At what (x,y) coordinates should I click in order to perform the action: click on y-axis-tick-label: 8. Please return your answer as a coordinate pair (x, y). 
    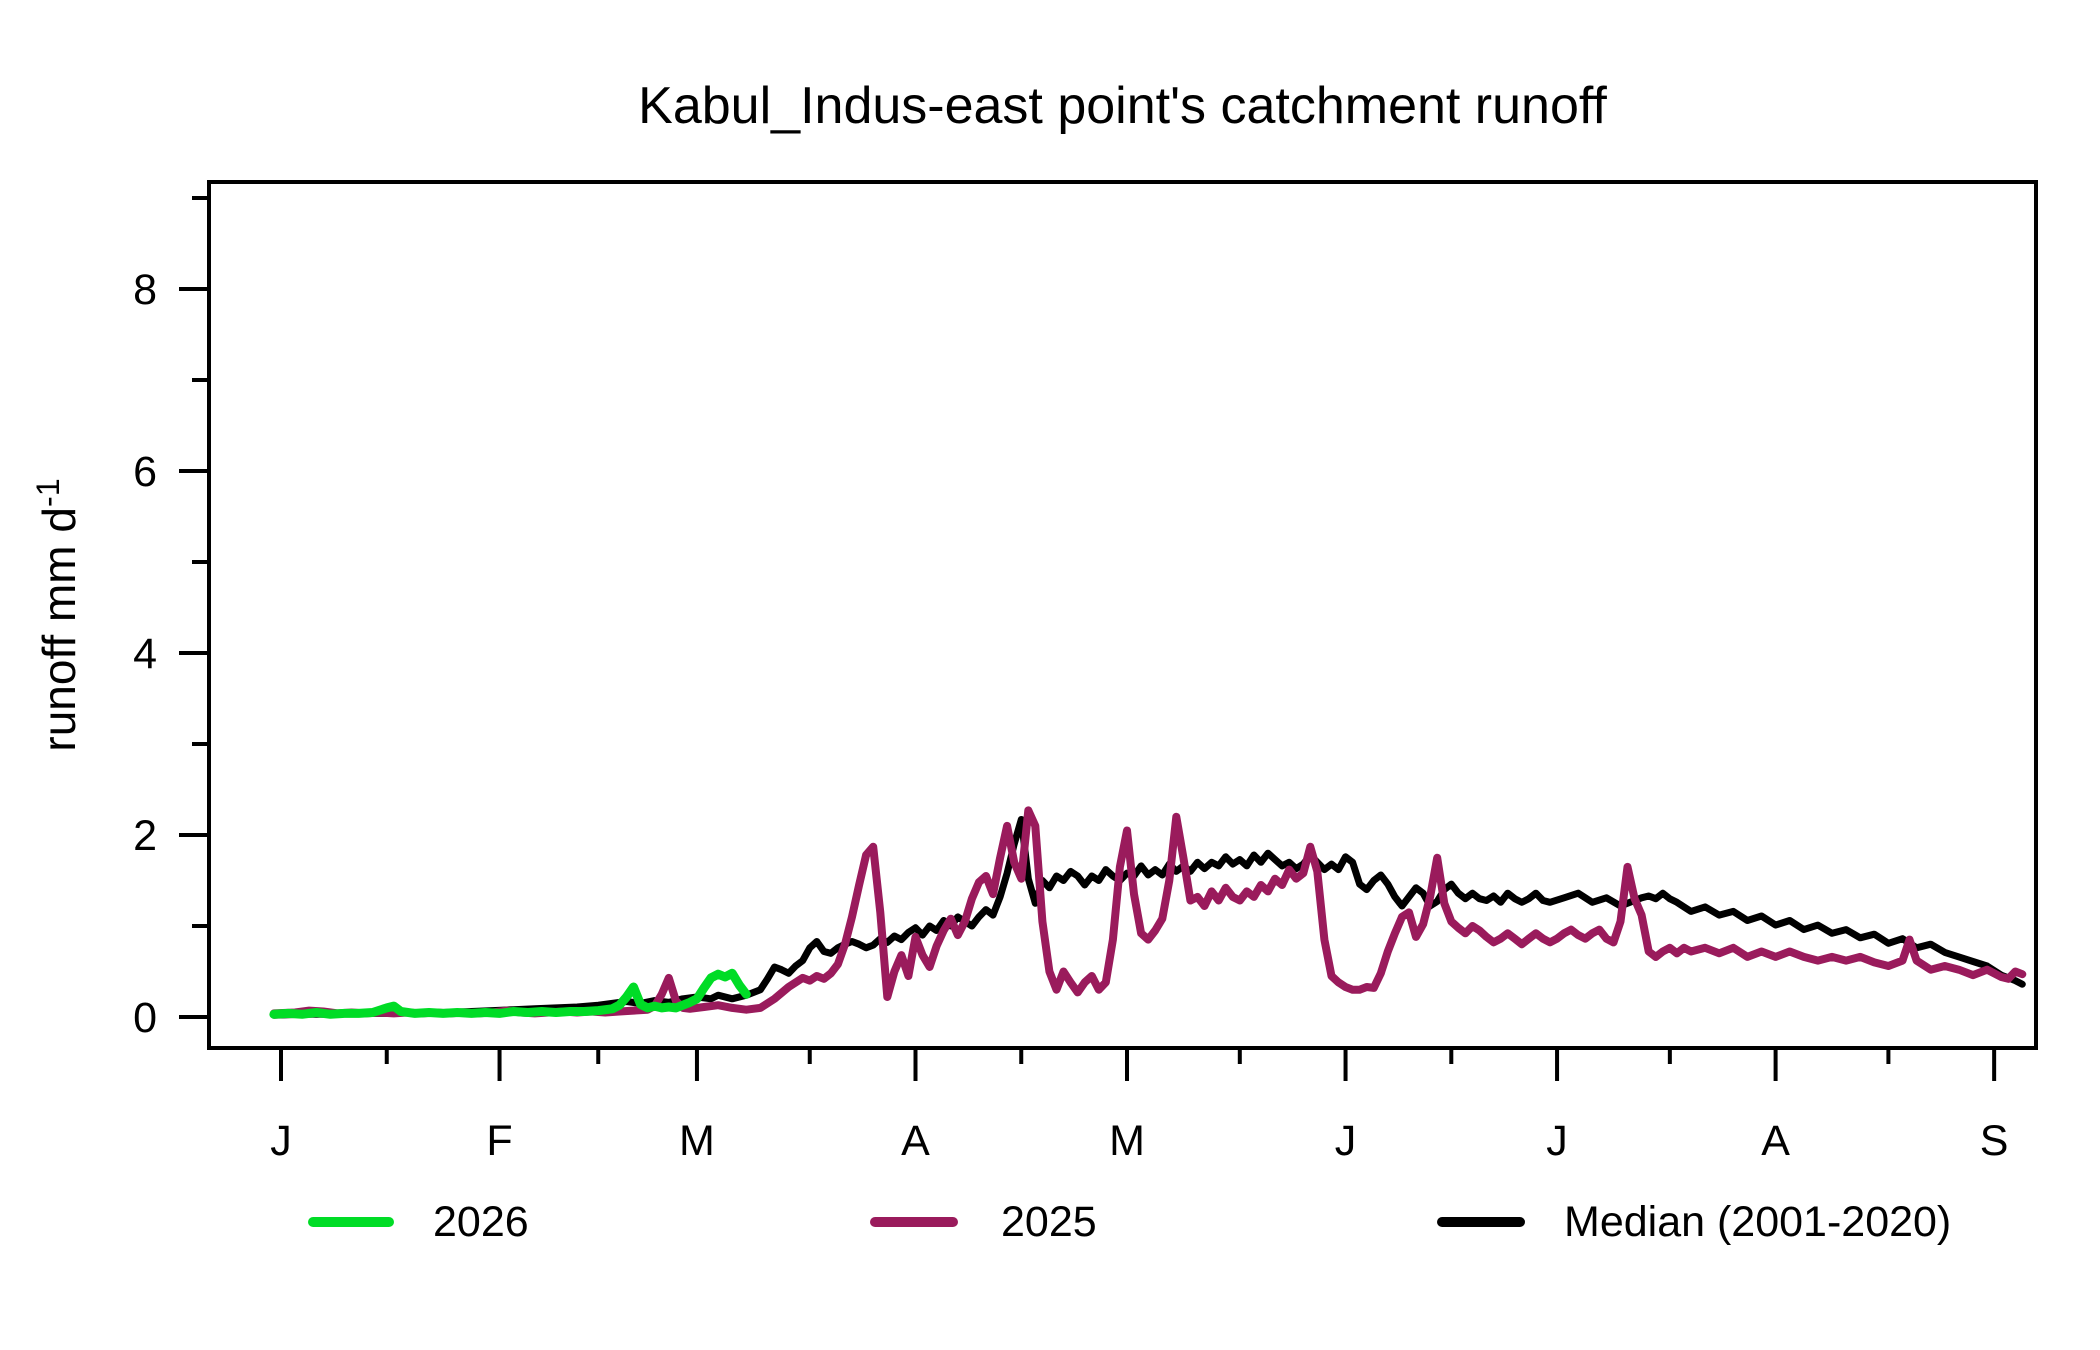
    Looking at the image, I should click on (145, 290).